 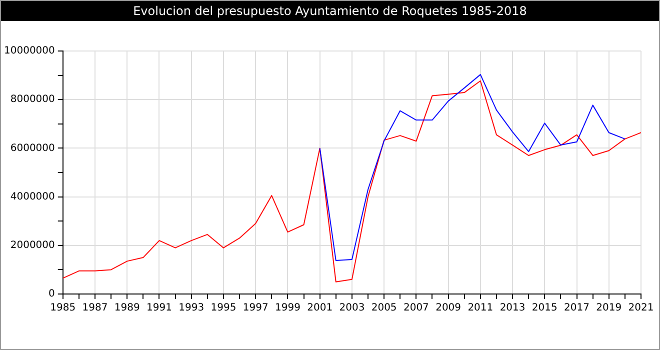 I want to click on x-tick-label: 2017, so click(x=577, y=308).